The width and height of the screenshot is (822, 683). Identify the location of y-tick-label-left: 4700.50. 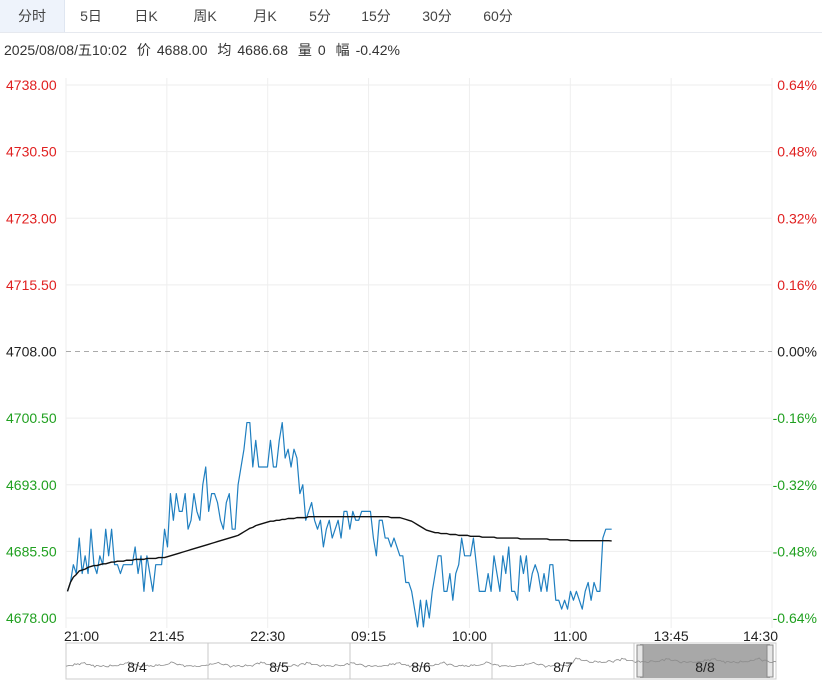
(31, 418).